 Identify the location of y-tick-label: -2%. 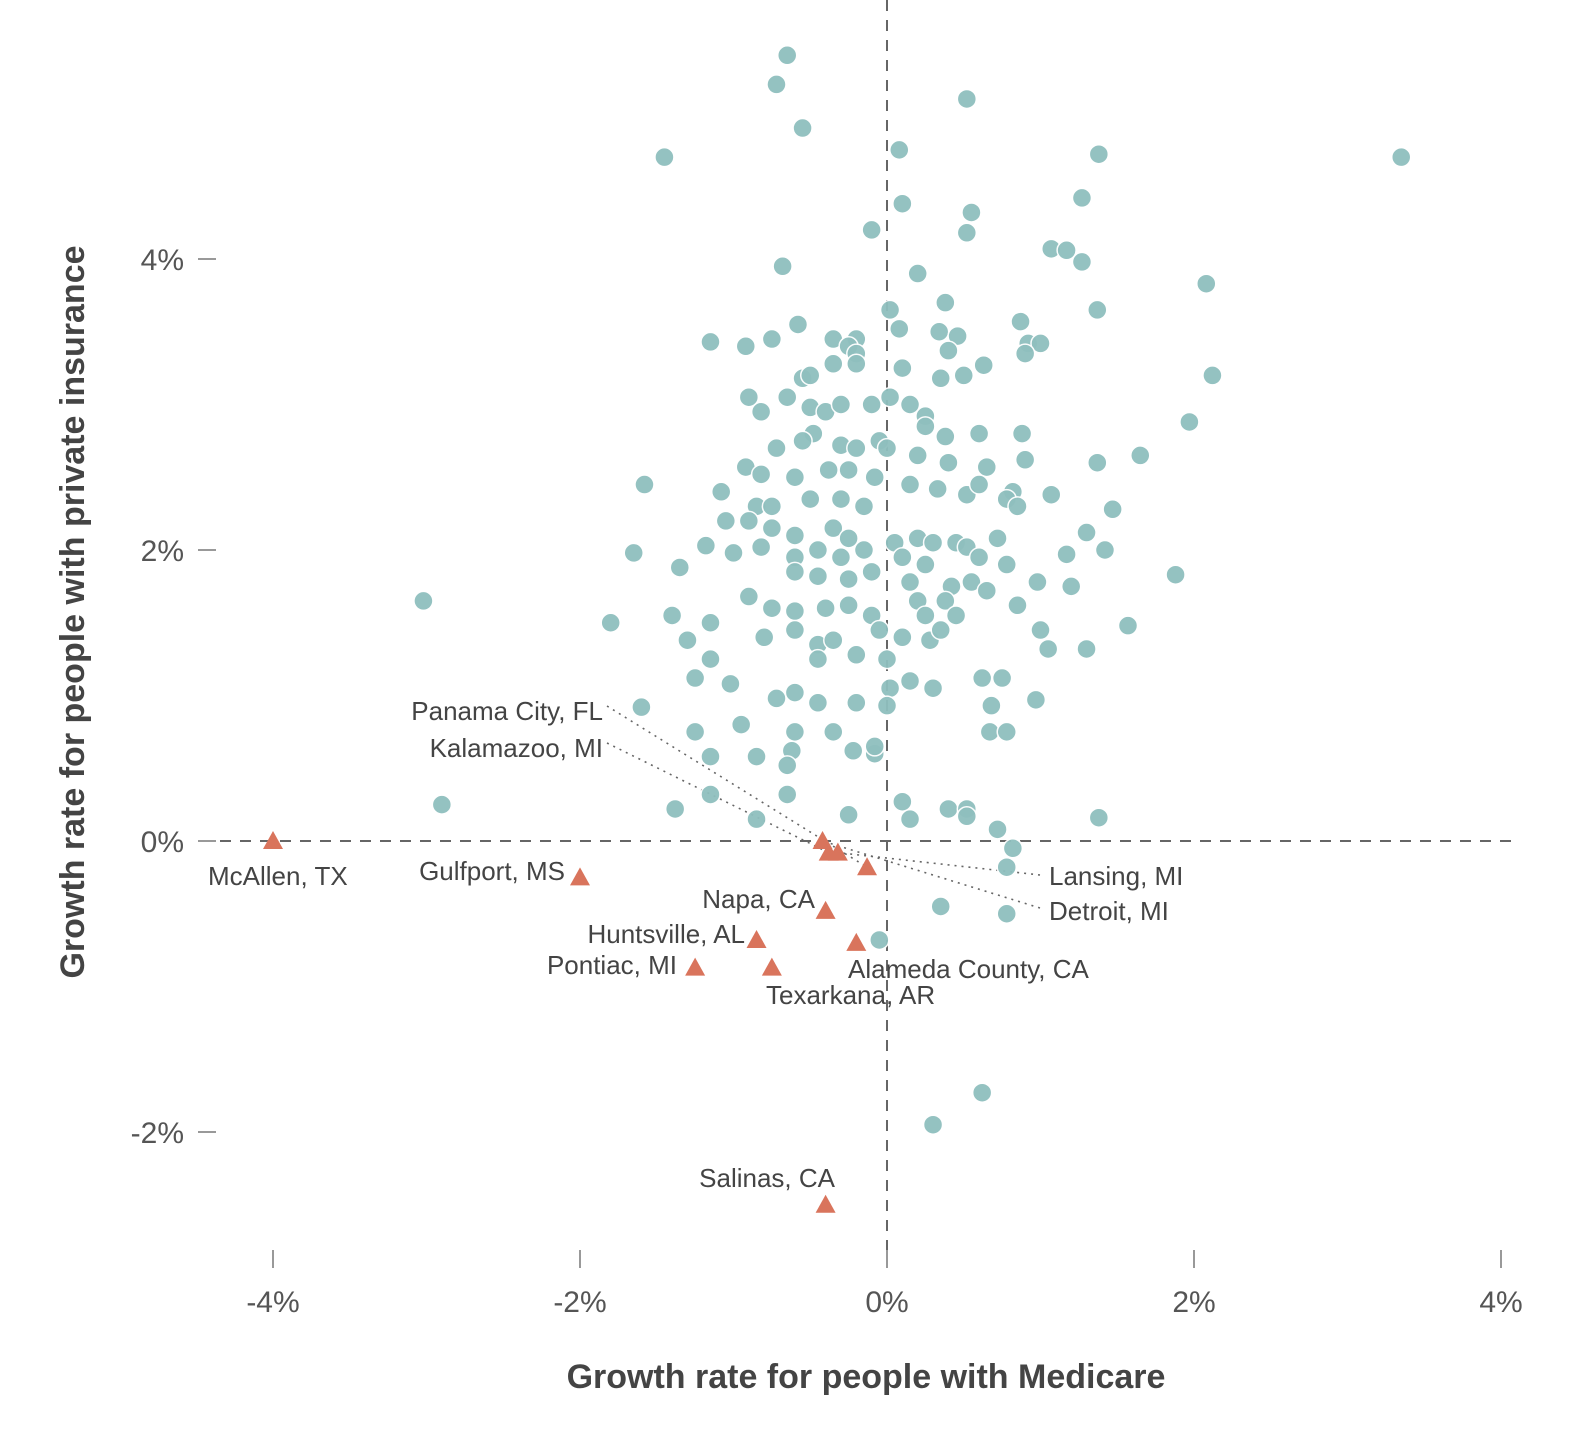
(157, 1133).